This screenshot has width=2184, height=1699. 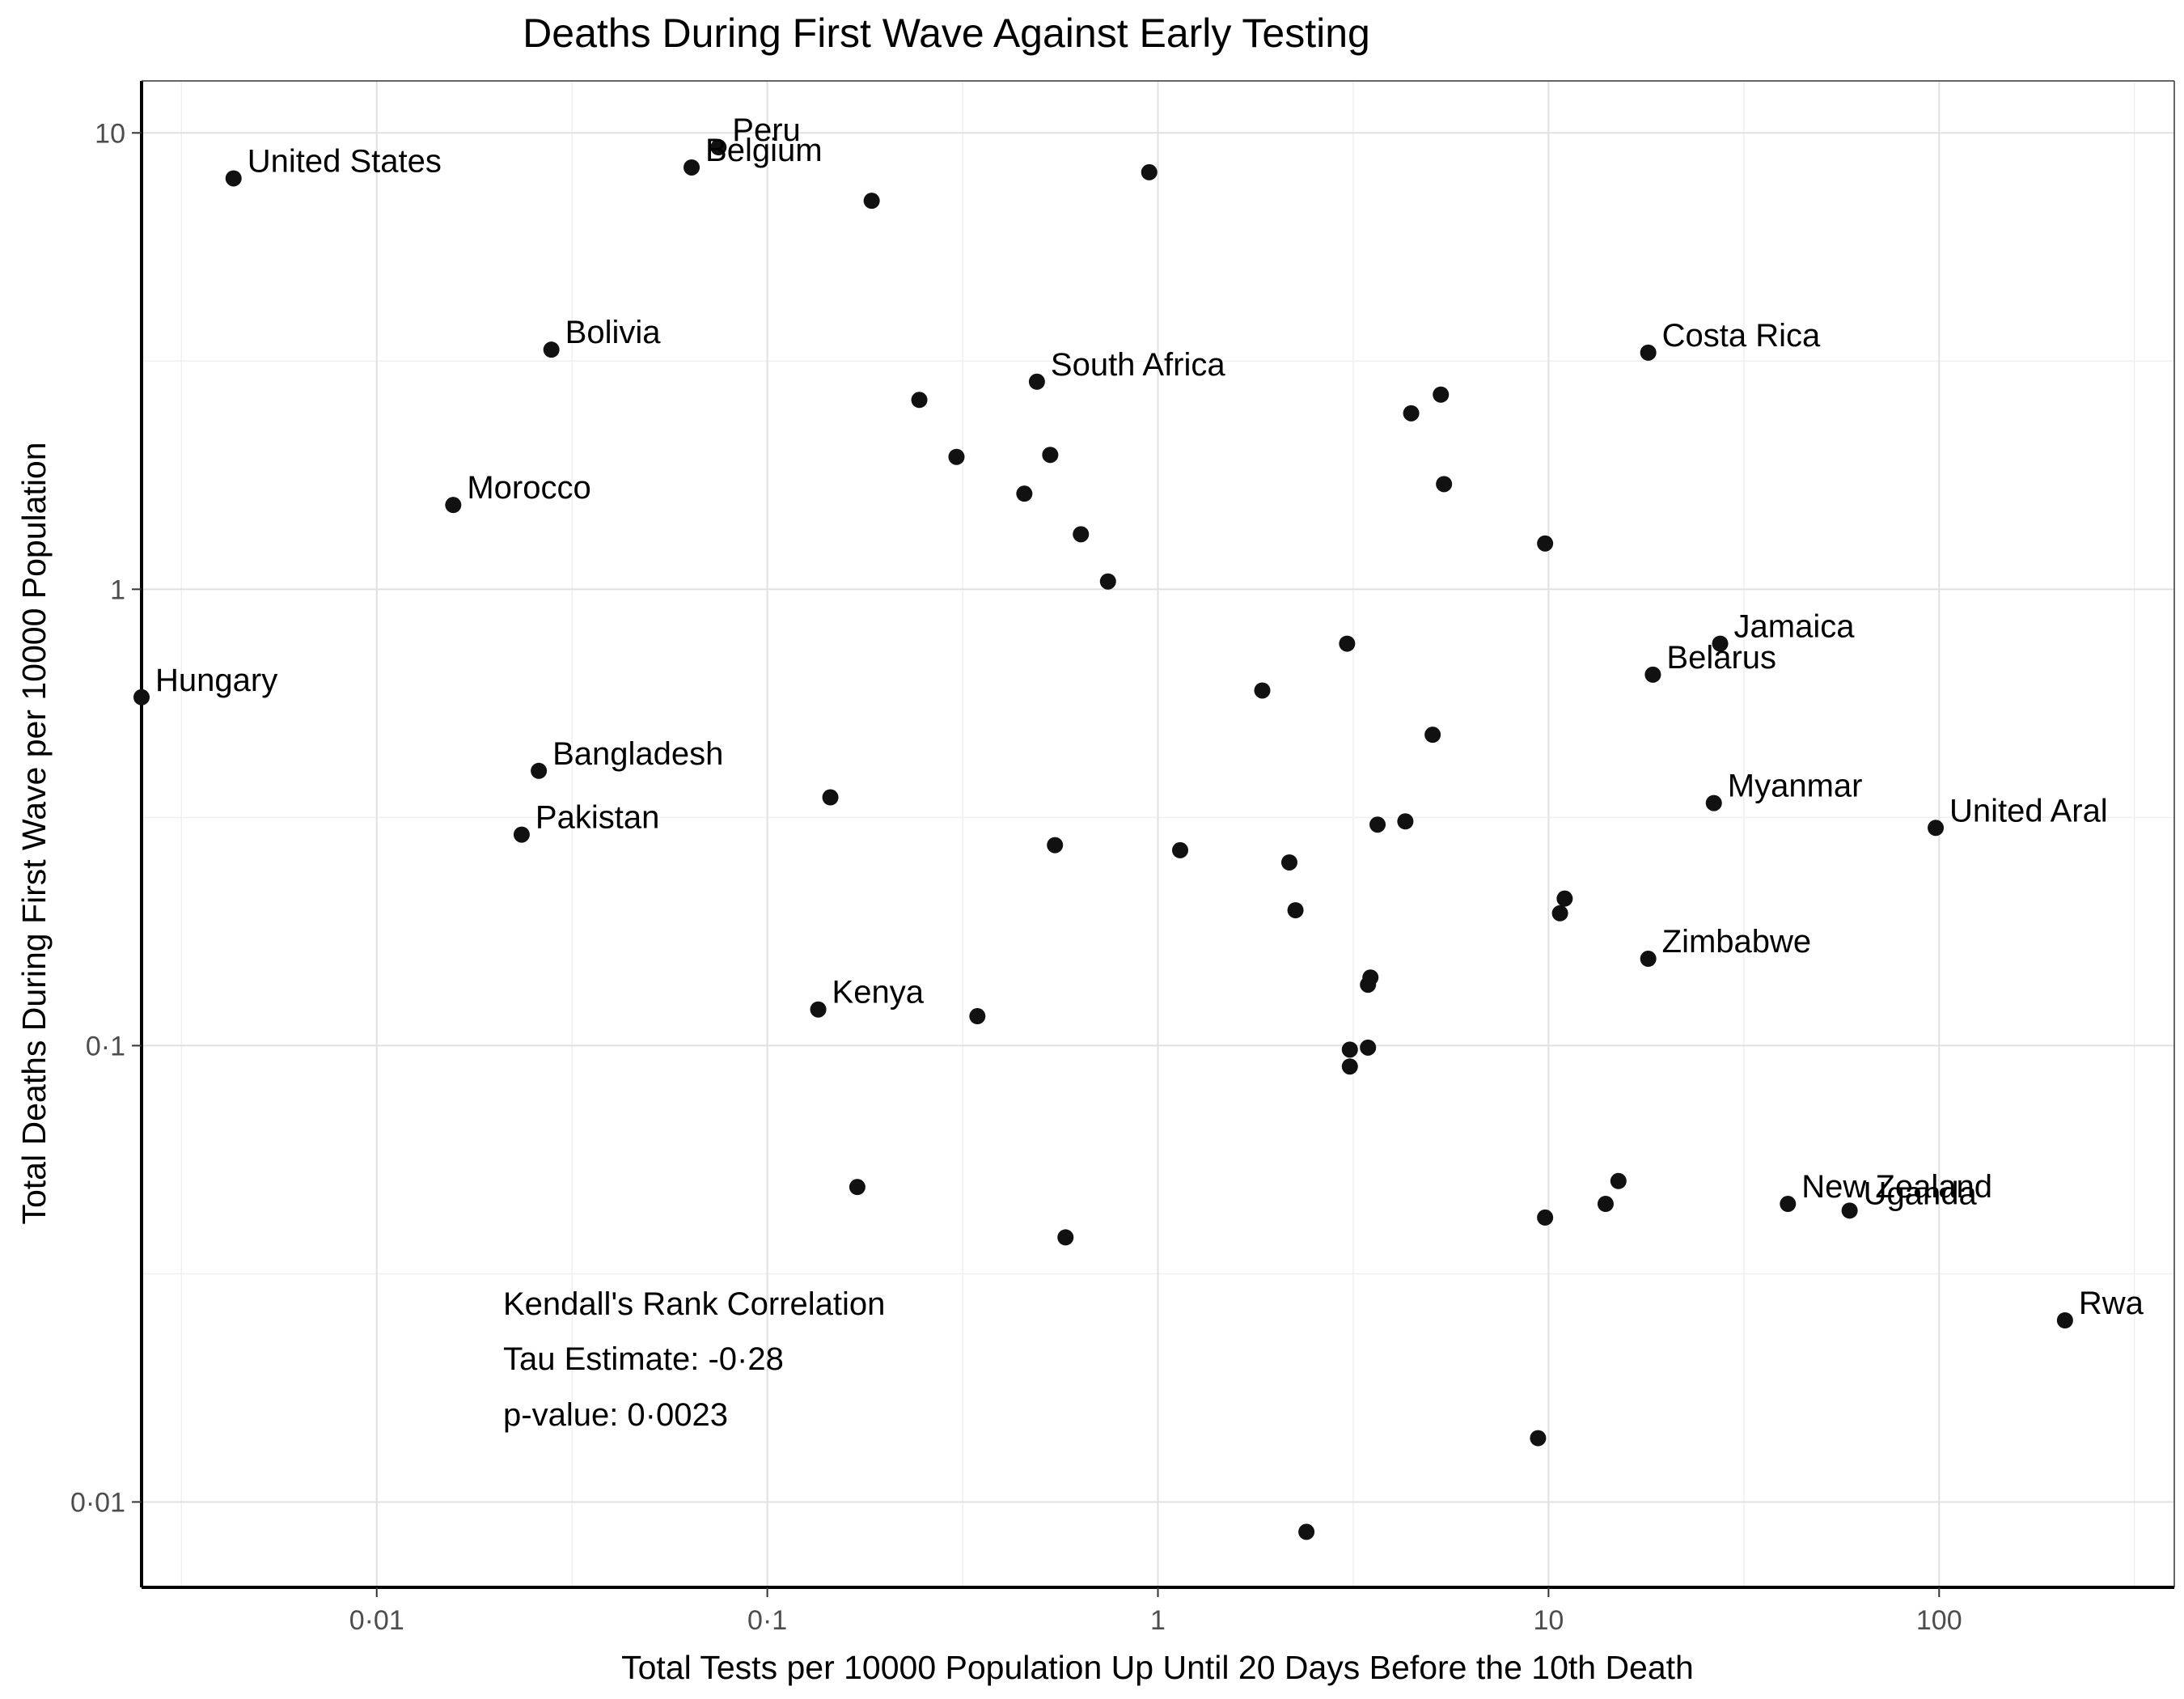 I want to click on point-label: Belarus, so click(x=1721, y=658).